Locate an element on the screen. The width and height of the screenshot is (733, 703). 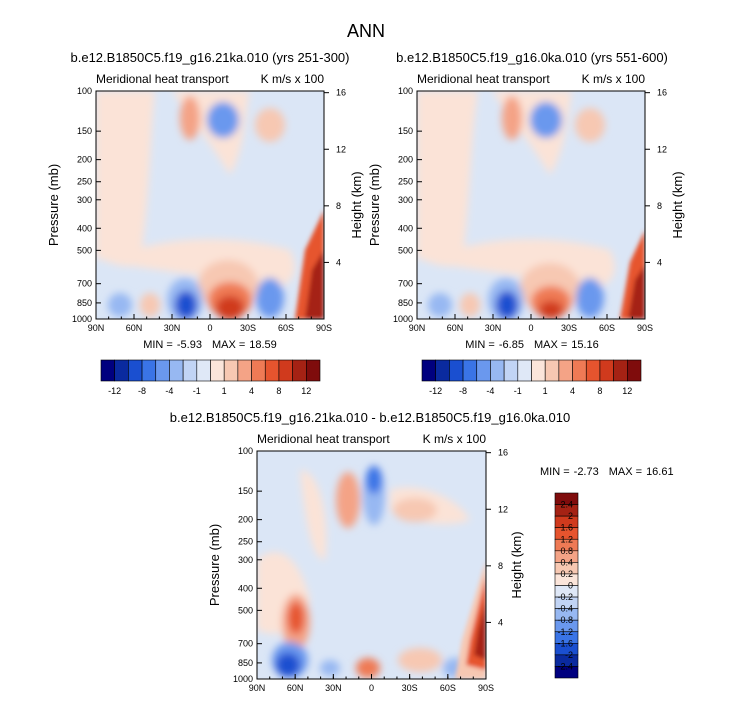
panel-2-subtitle-left: Meridional heat transport is located at coordinates (483, 79).